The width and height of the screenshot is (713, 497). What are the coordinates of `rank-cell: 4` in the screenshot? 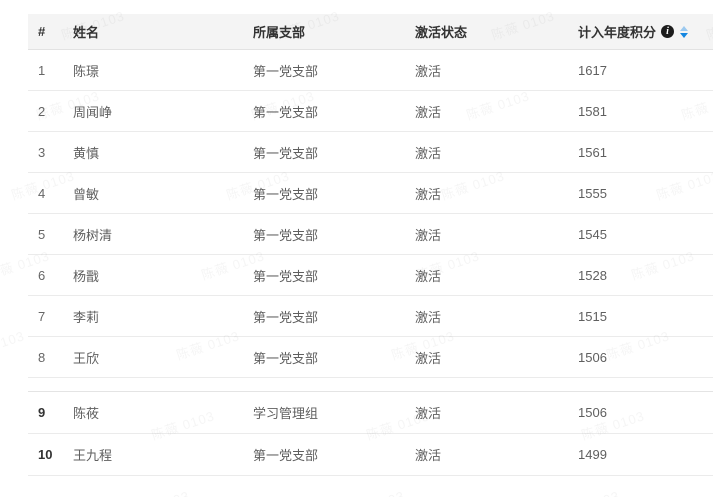 It's located at (42, 193).